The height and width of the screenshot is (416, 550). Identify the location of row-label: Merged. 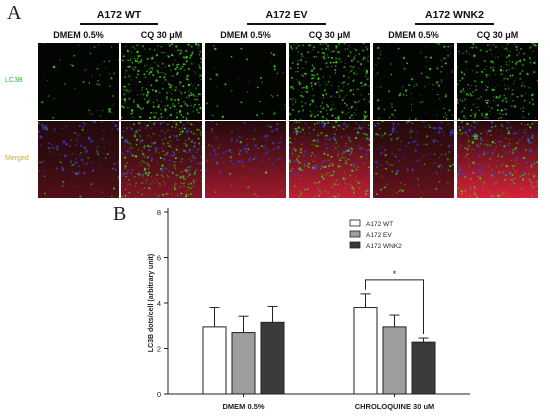
(17, 158).